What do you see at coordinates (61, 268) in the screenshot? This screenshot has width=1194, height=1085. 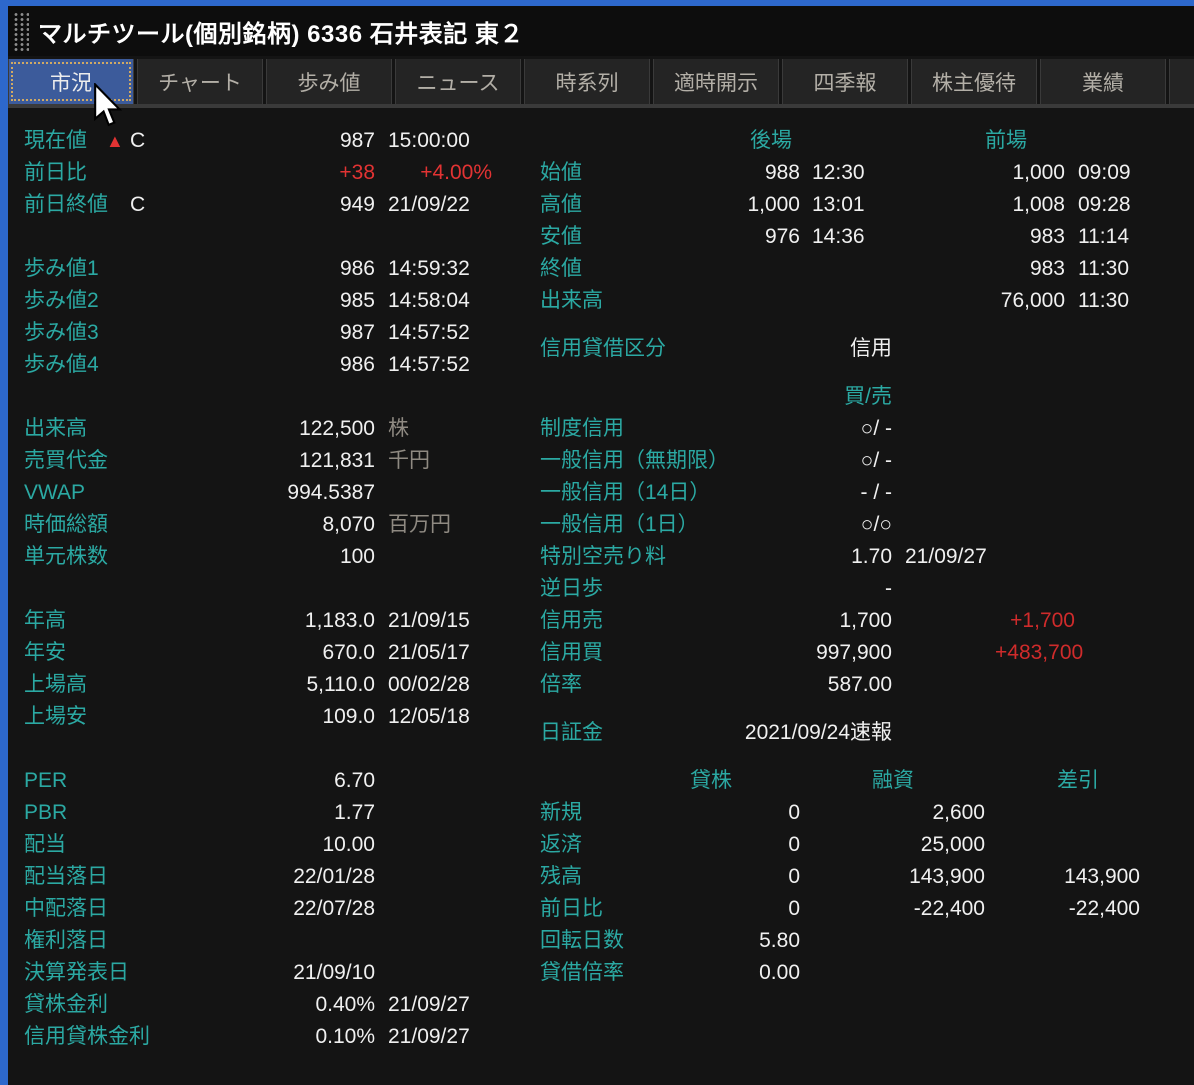 I see `row-label: 歩み値1` at bounding box center [61, 268].